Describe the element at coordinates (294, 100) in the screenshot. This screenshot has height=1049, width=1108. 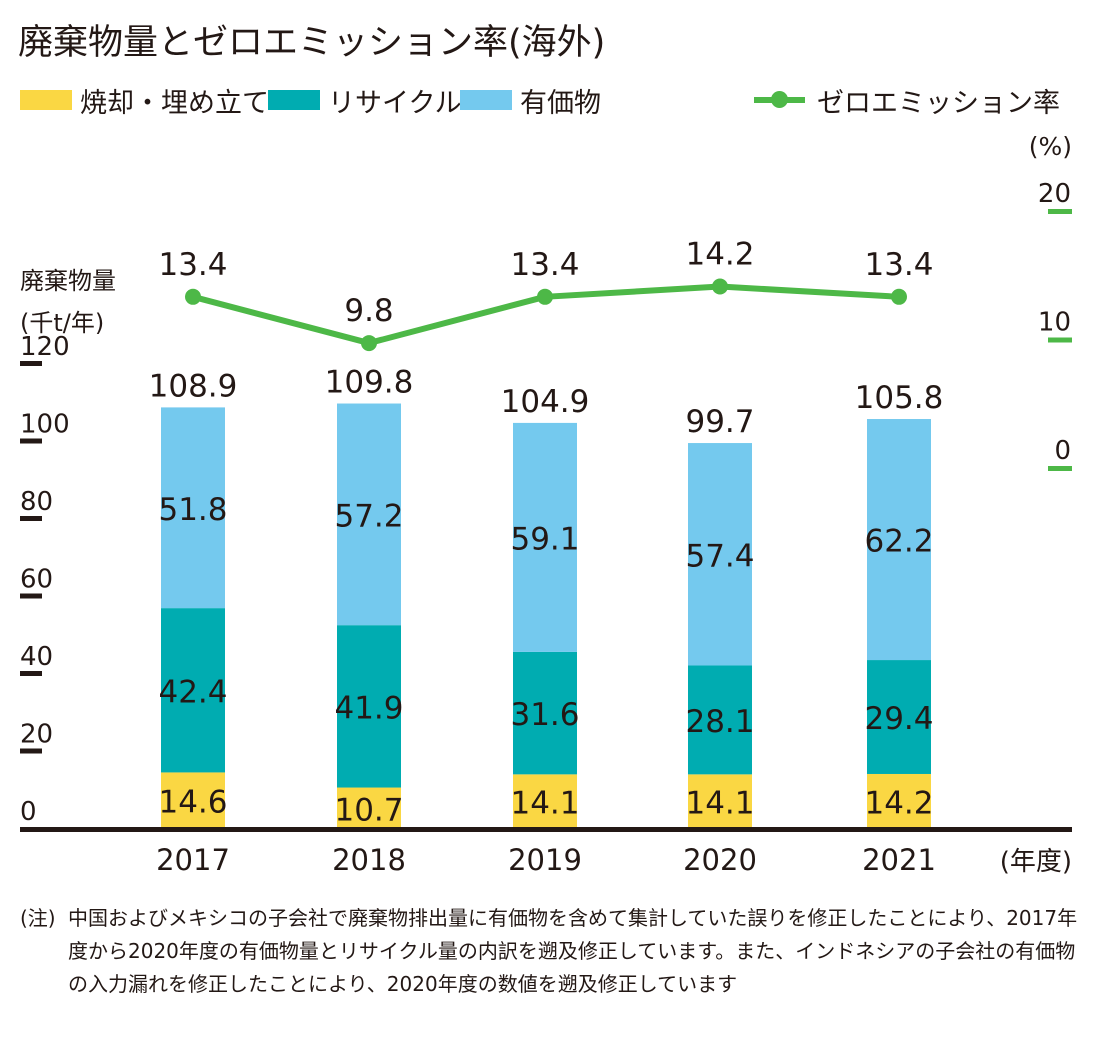
I see `legend-swatch-recycle` at that location.